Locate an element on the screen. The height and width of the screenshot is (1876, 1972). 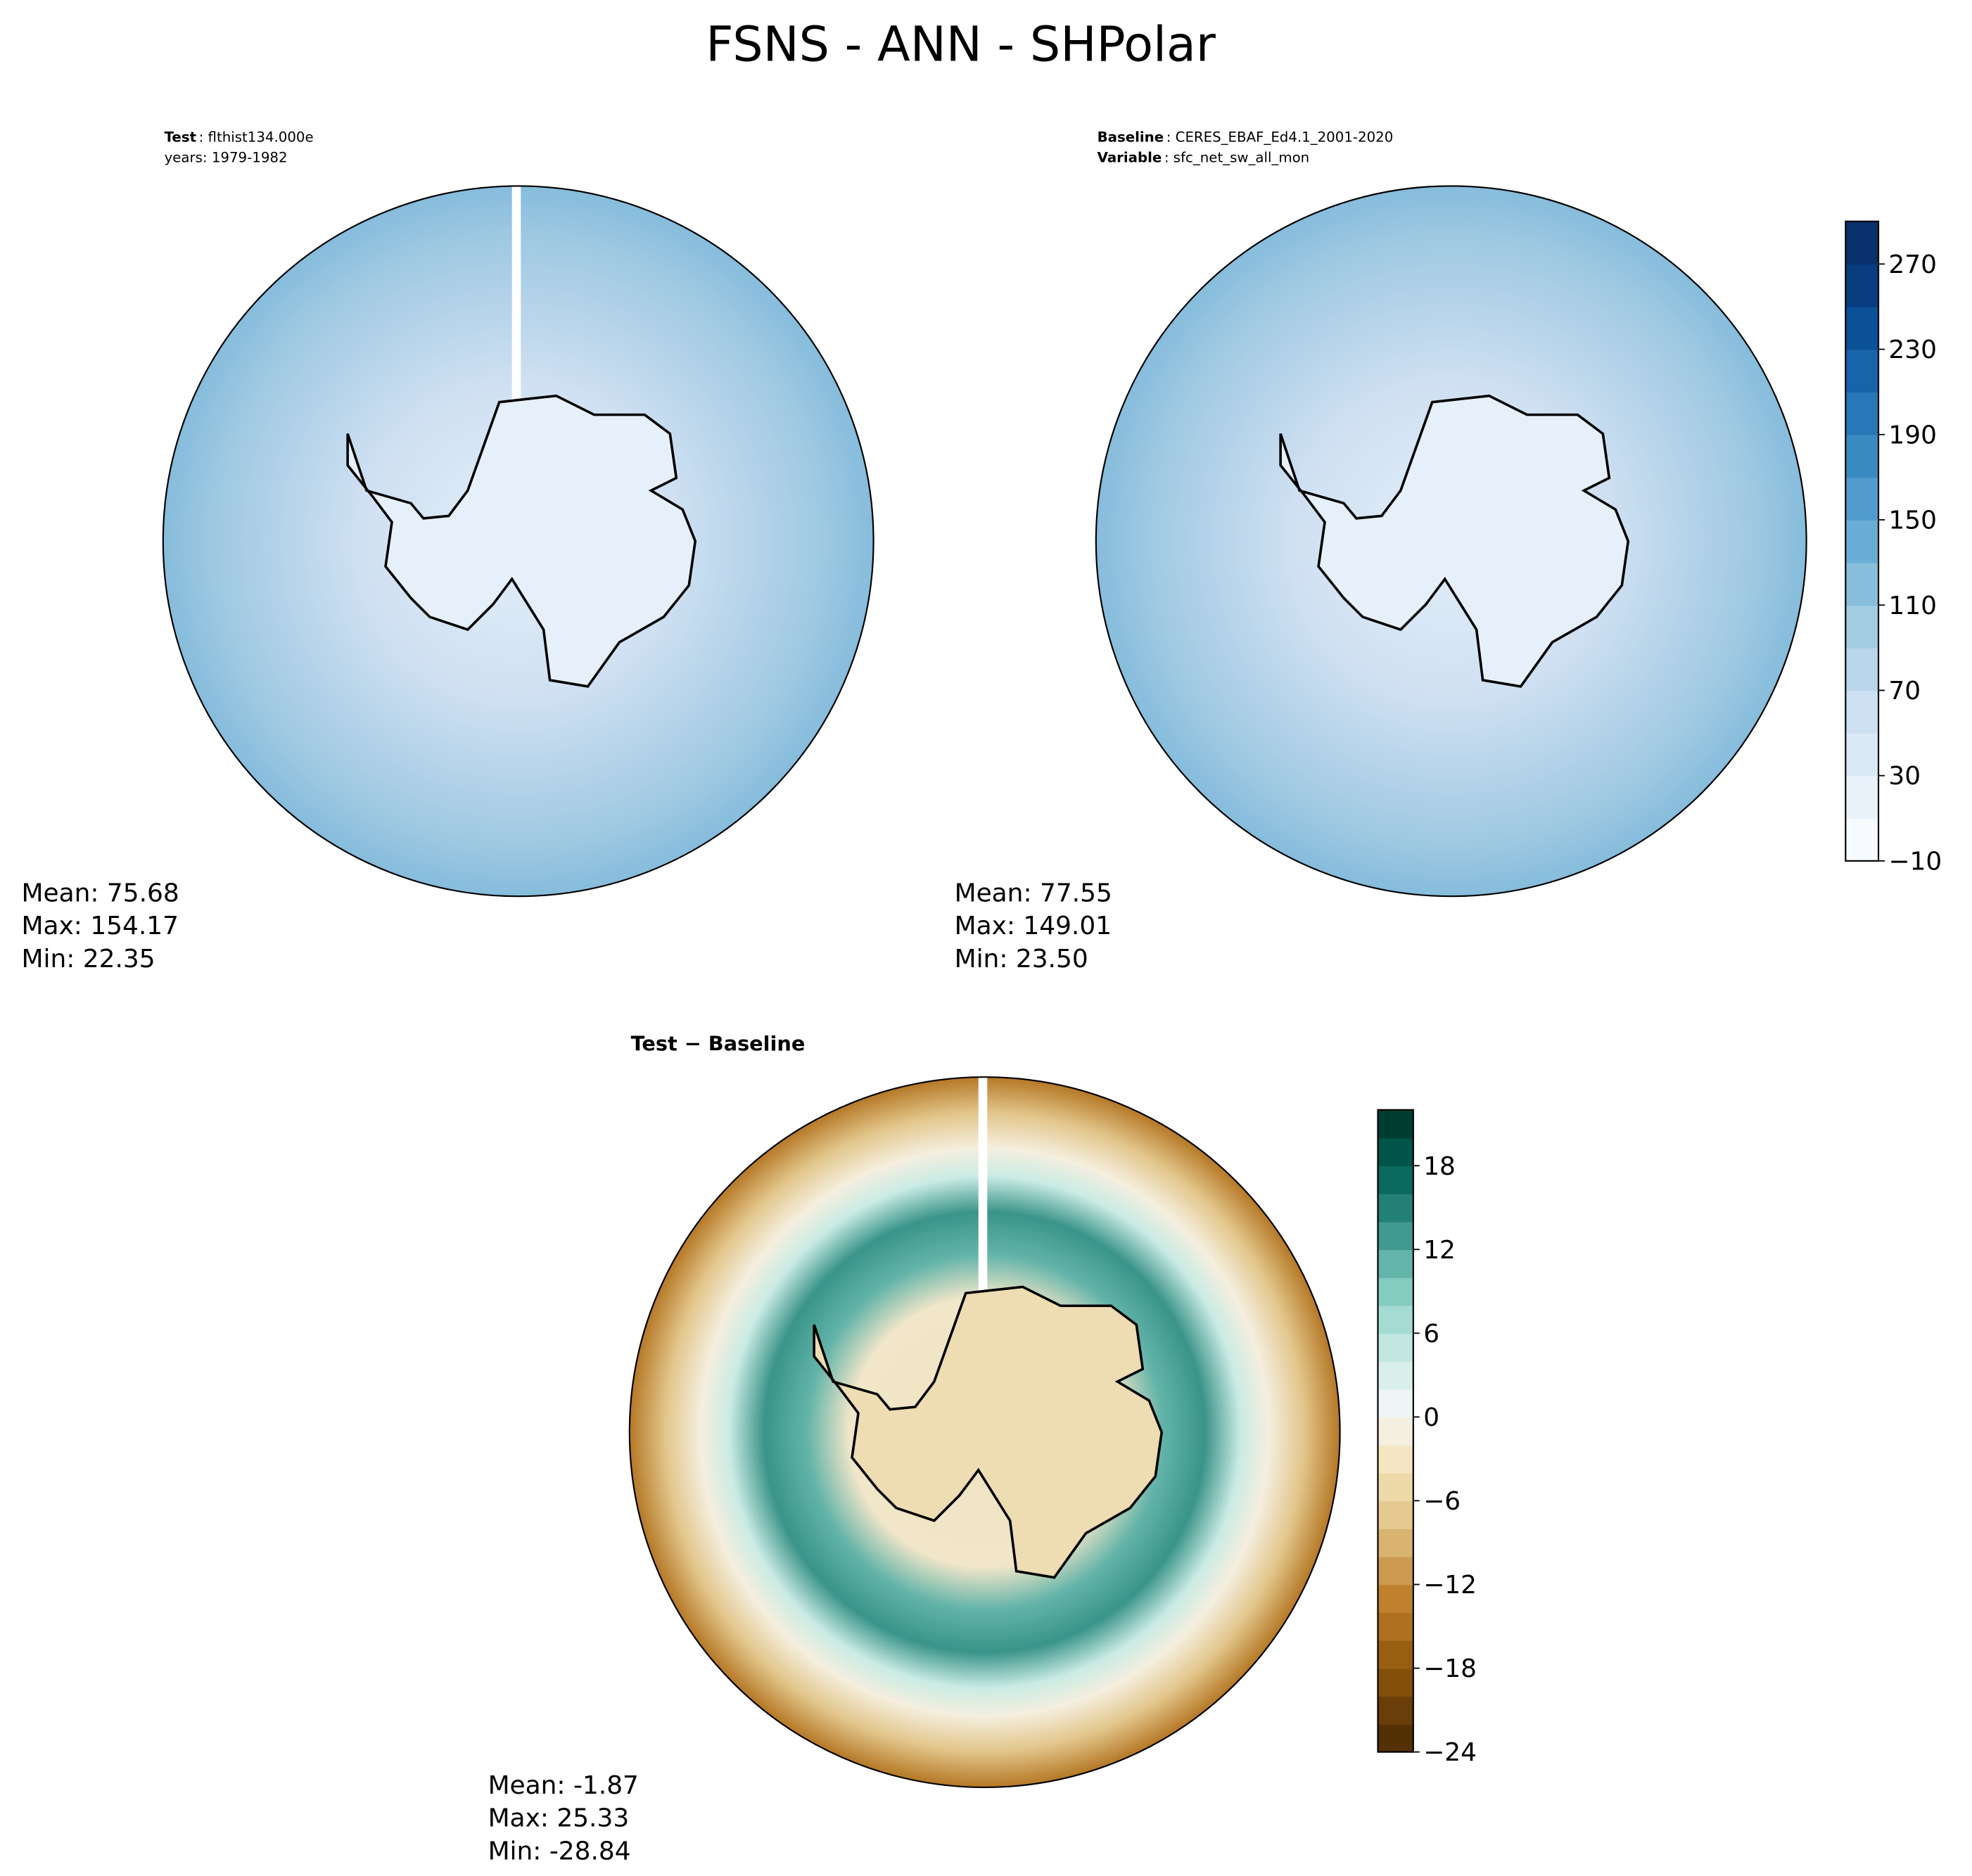
panel-title: : flthist134.000e is located at coordinates (257, 137).